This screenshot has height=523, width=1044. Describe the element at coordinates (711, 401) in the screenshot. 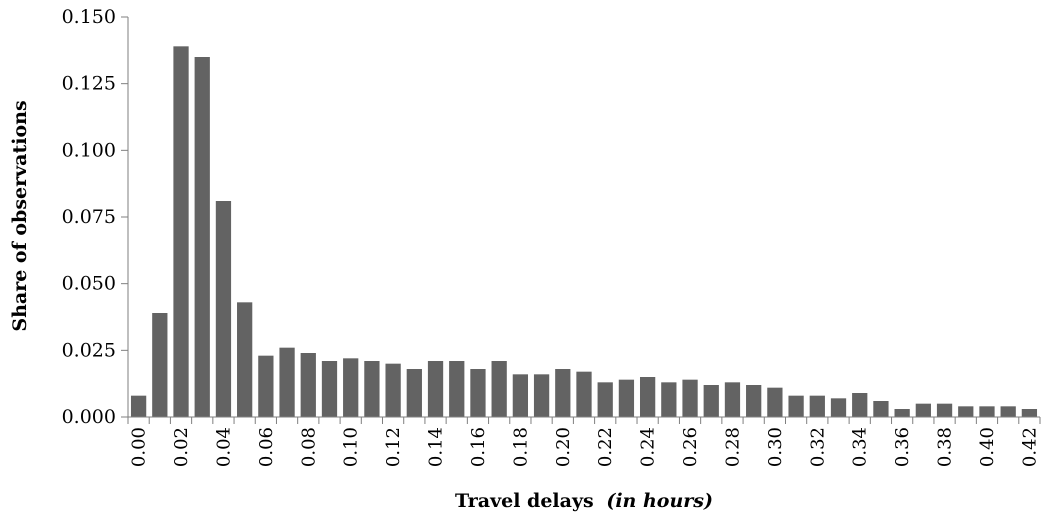

I see `bar-0.27` at that location.